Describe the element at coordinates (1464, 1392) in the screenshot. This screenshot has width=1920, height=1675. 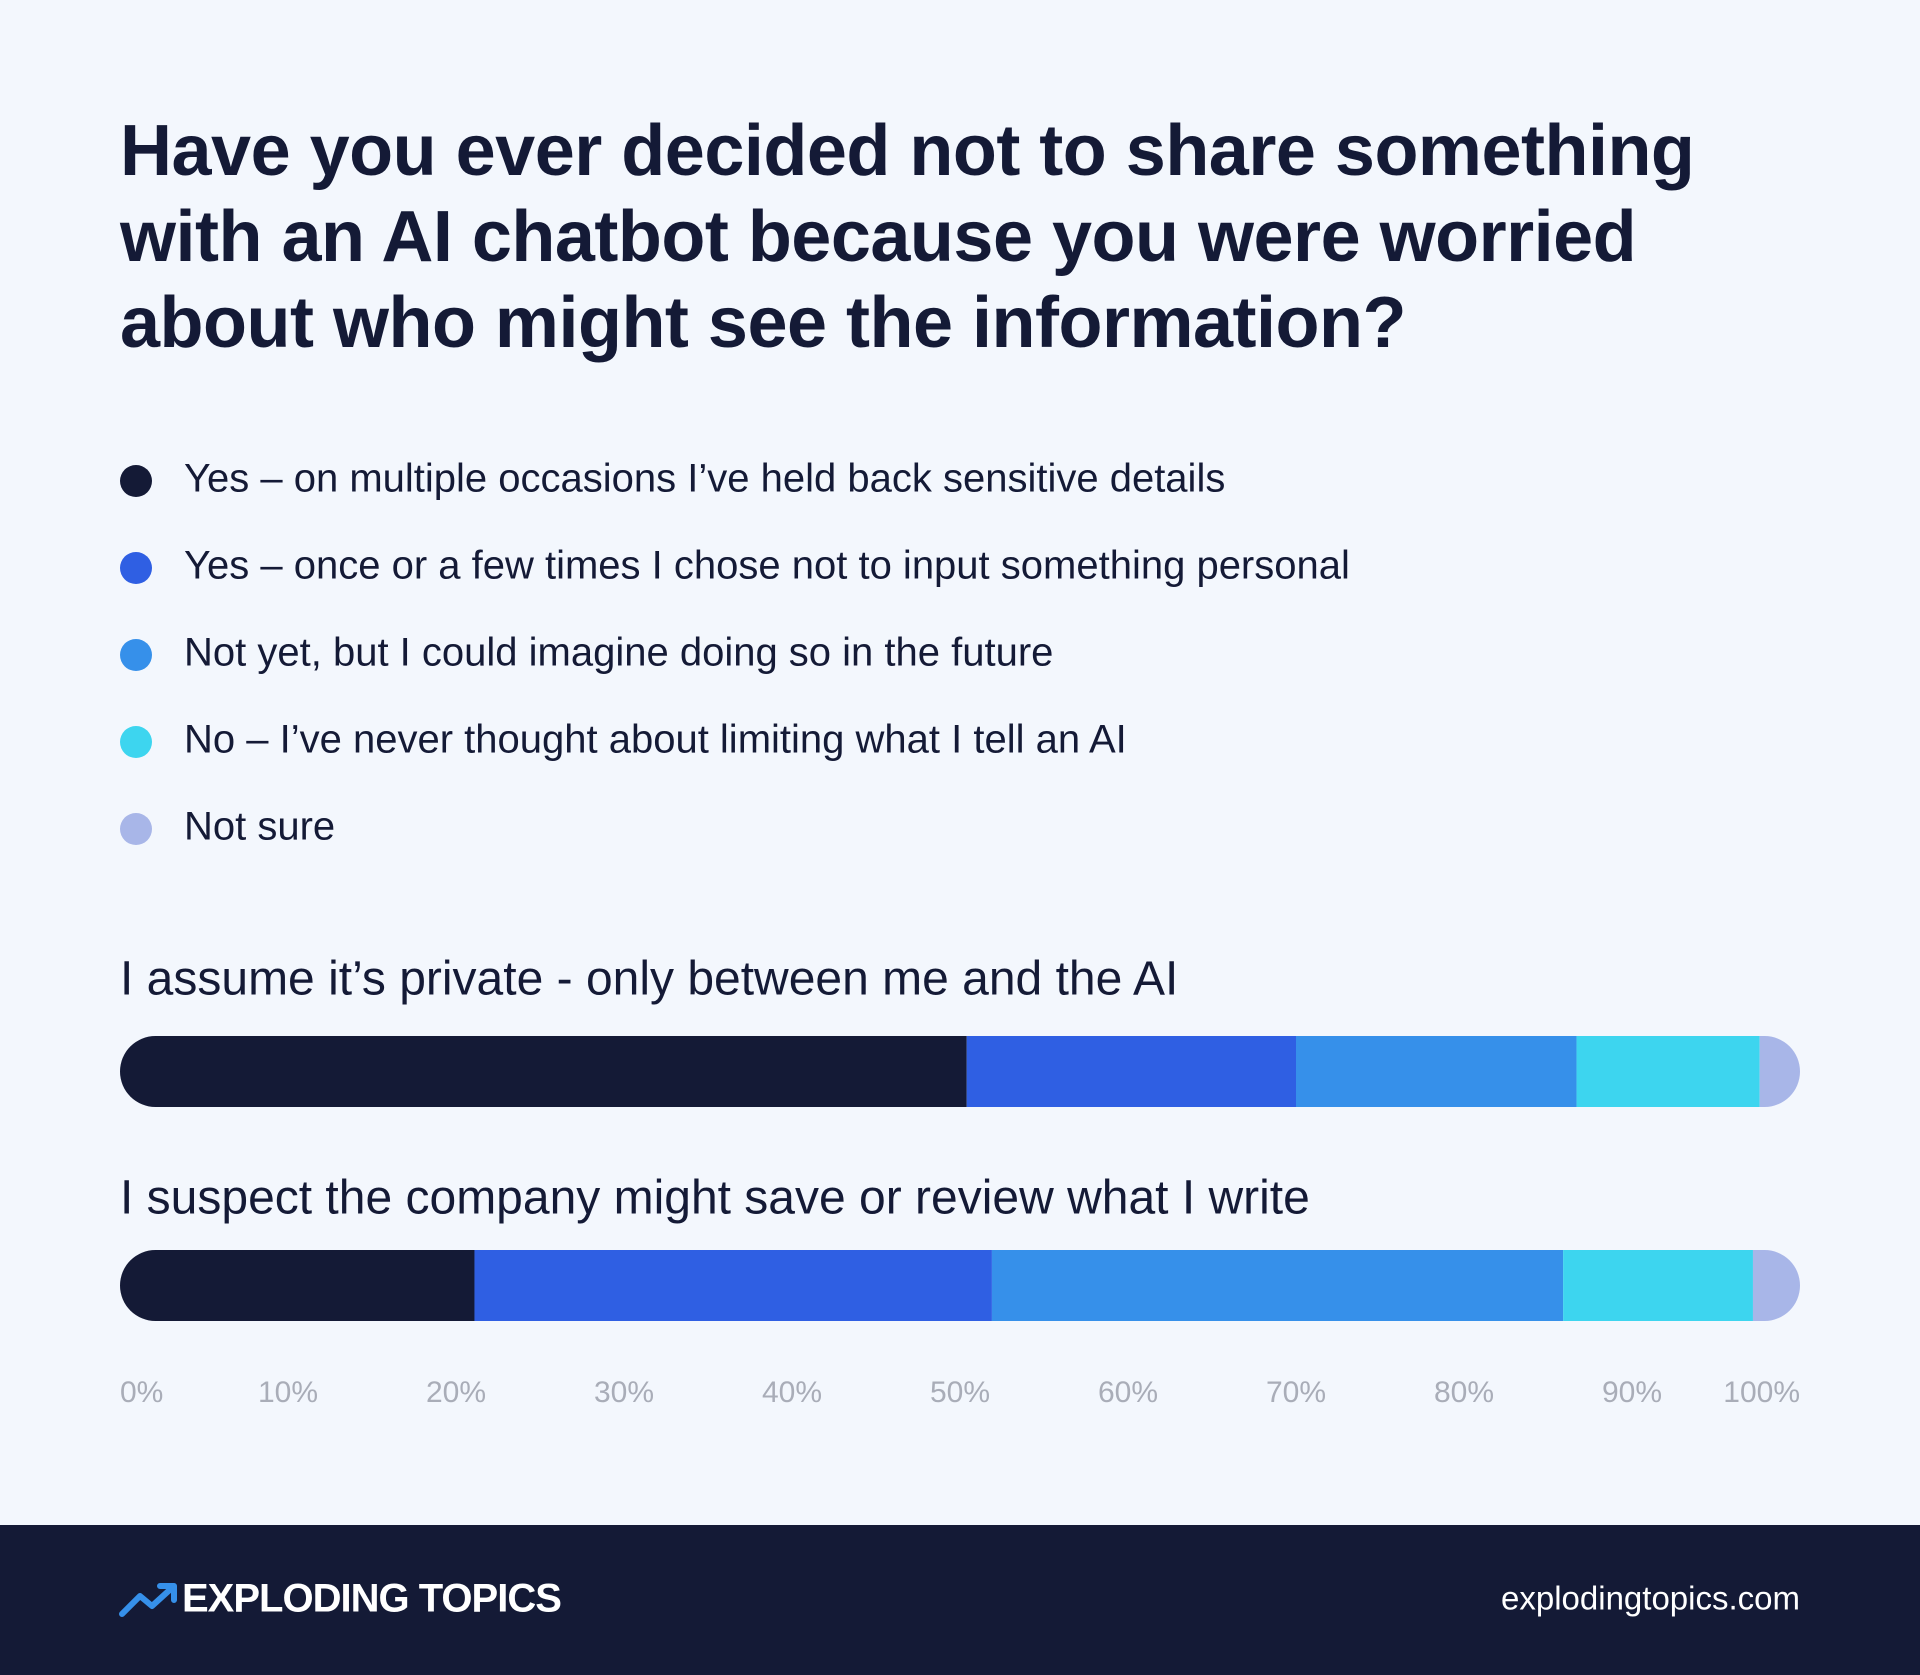
I see `x-tick-label: 80%` at that location.